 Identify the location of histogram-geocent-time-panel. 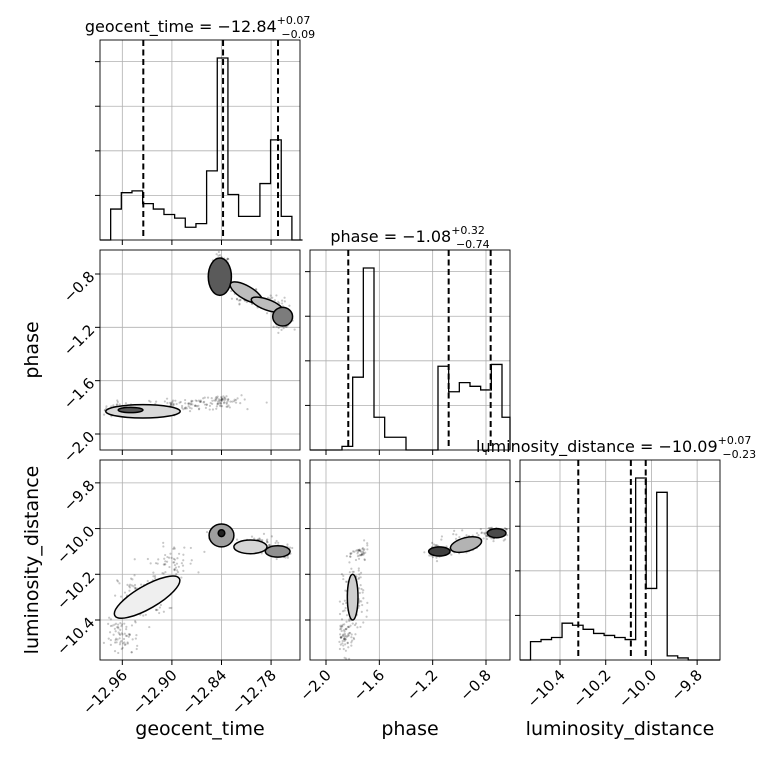
(199, 142).